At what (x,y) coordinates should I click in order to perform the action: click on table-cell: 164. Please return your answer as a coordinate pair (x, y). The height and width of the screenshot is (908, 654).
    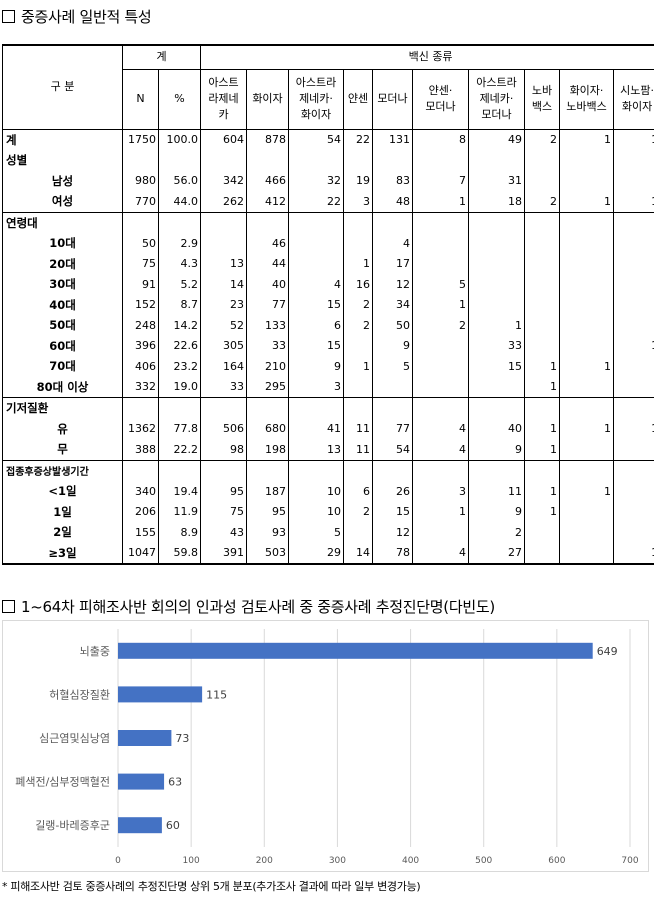
    Looking at the image, I should click on (223, 366).